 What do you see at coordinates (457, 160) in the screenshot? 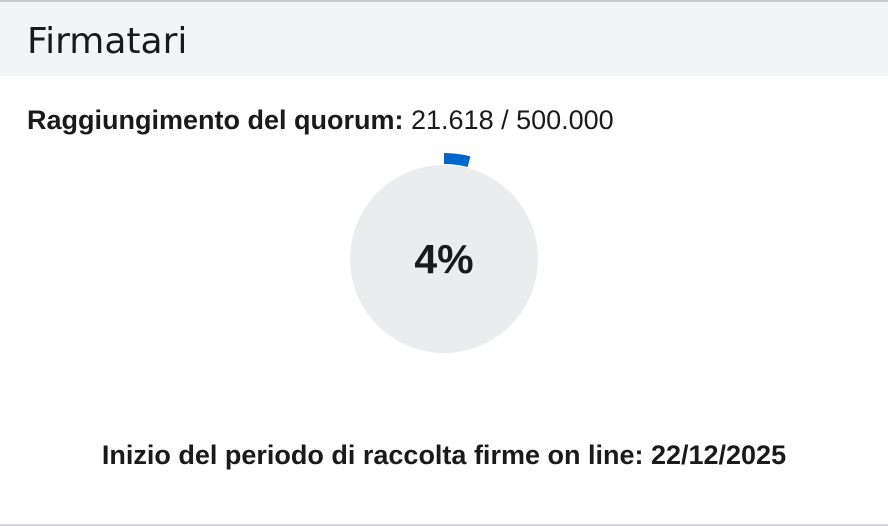
I see `progress-arc` at bounding box center [457, 160].